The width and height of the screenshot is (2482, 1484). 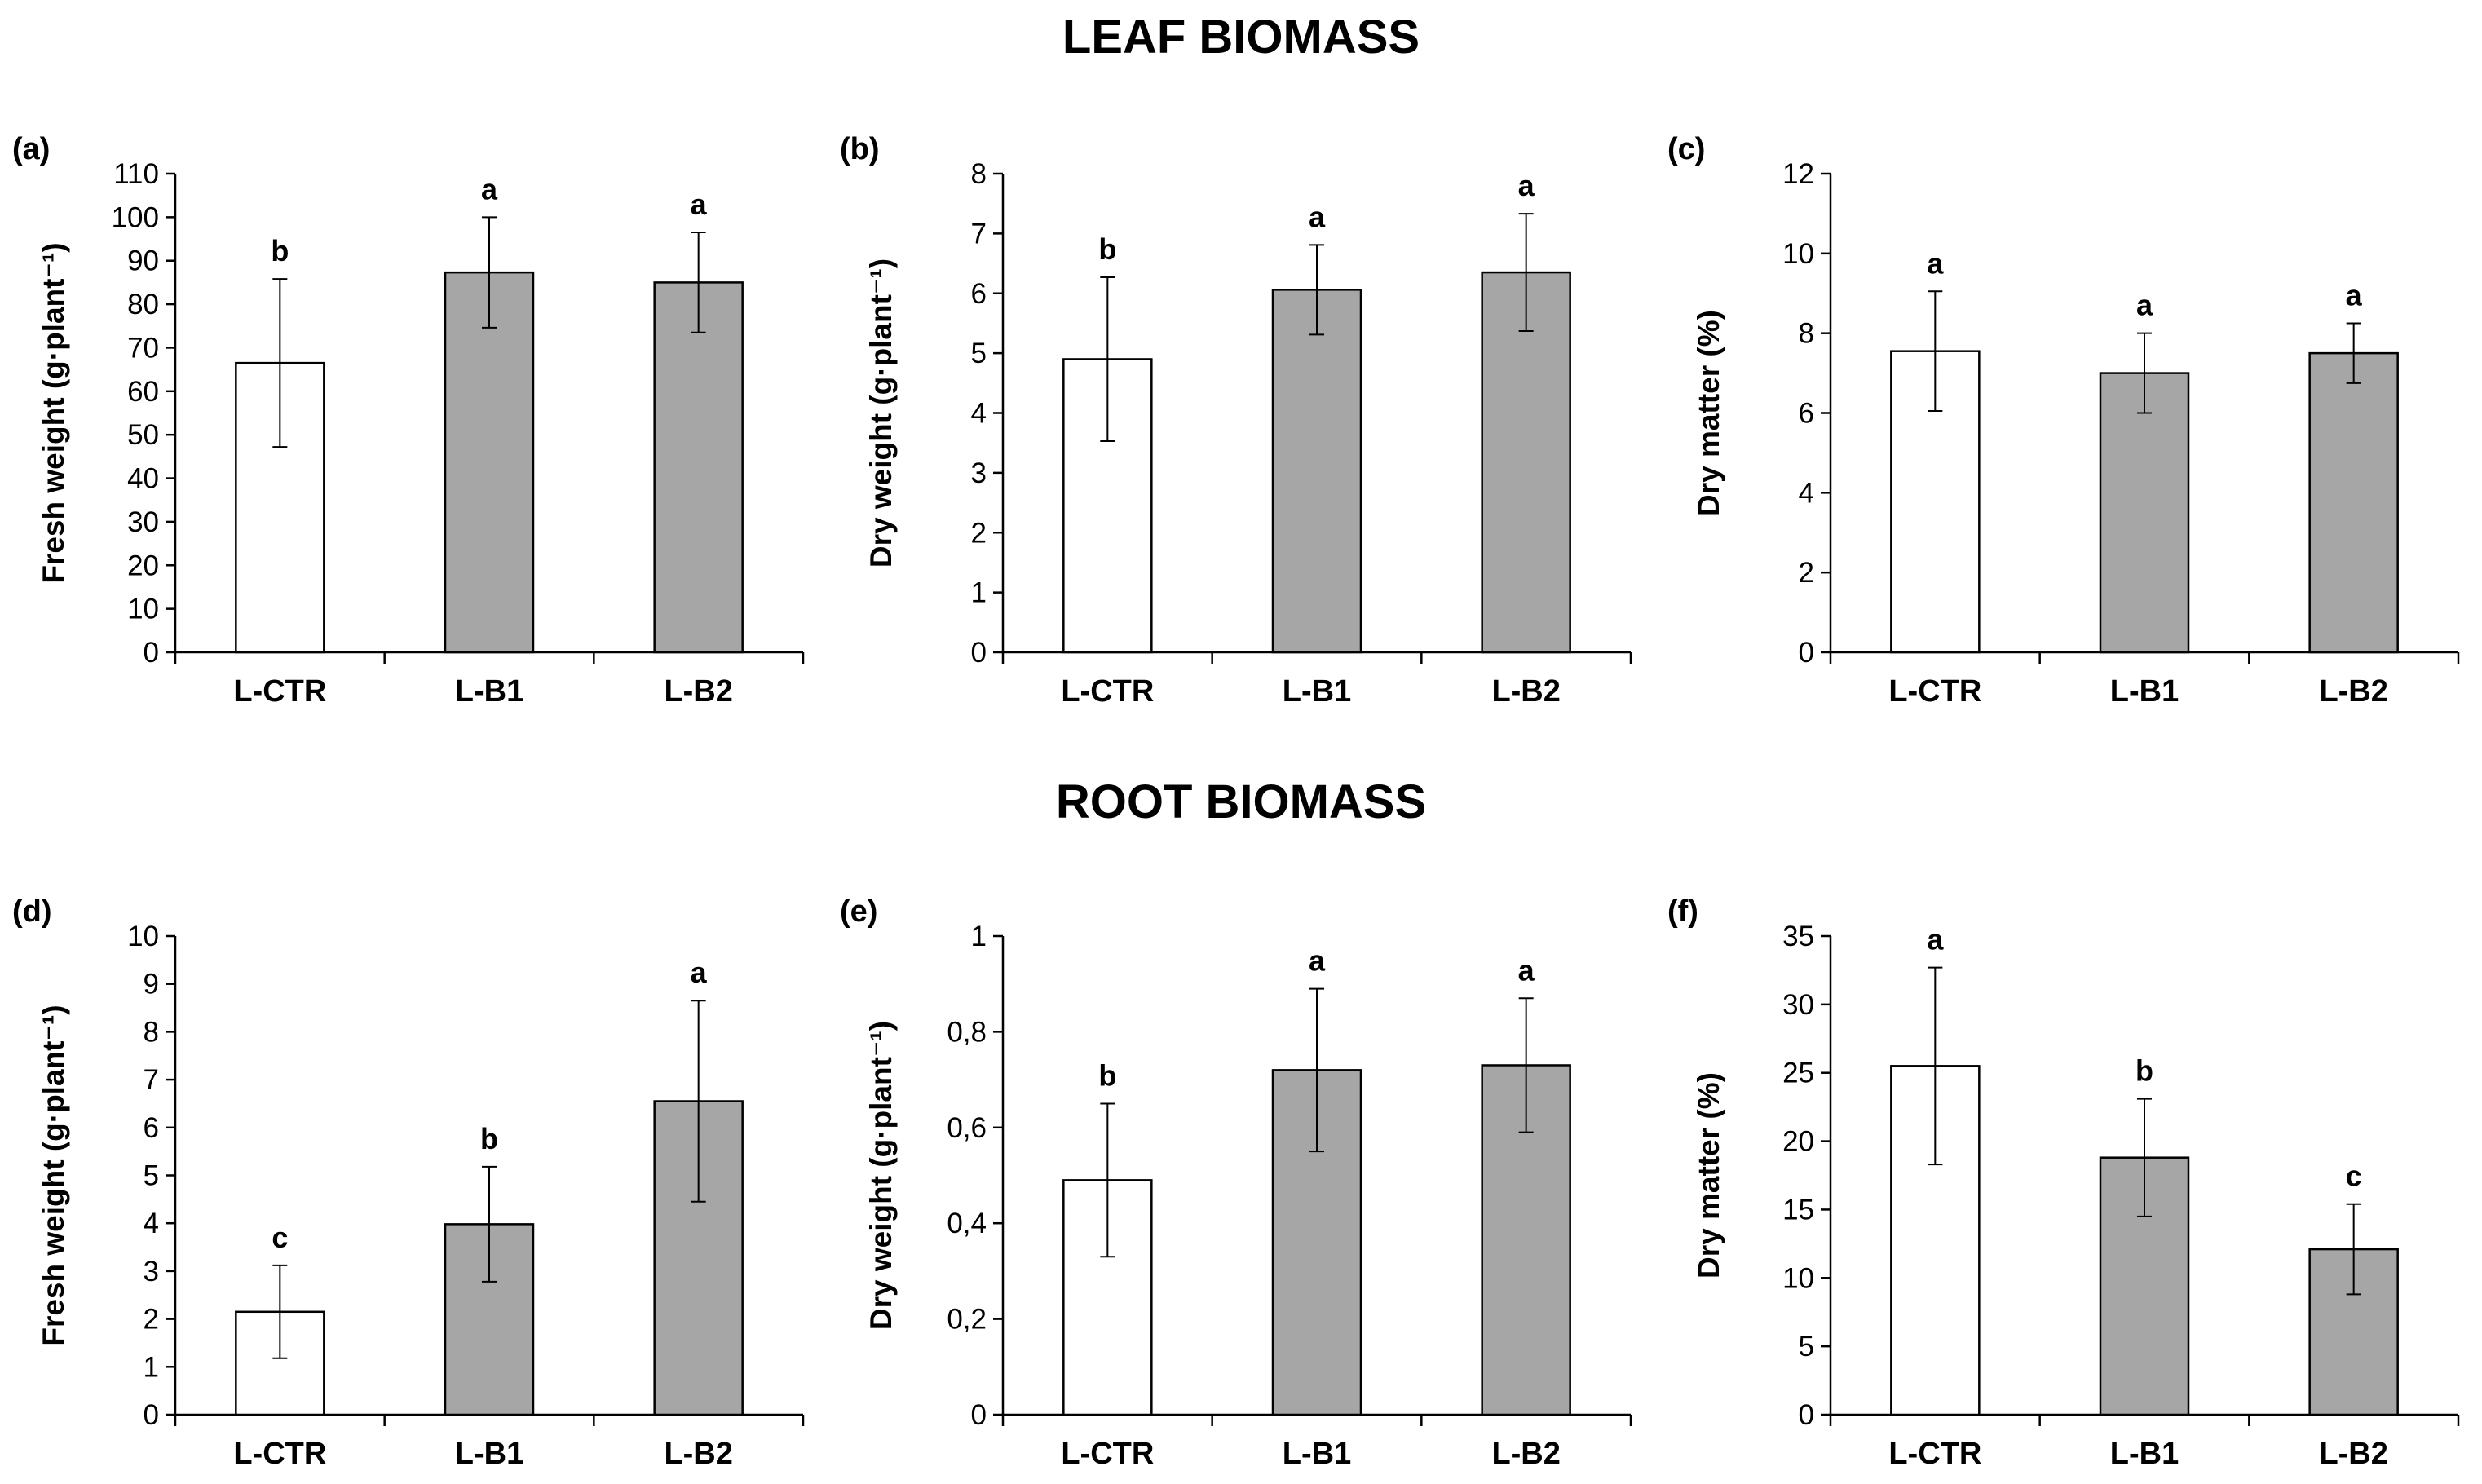 I want to click on y-tick-label: 40, so click(x=143, y=479).